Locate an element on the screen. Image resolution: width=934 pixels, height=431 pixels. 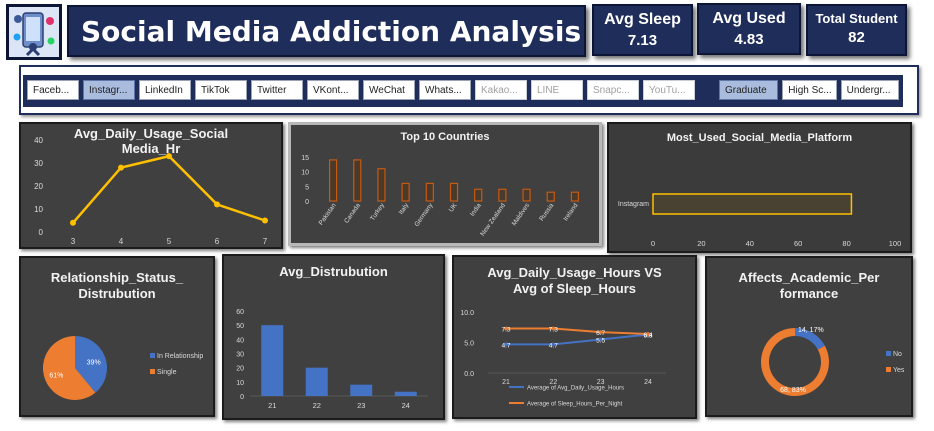
y-tick-label: 0.0 is located at coordinates (469, 374).